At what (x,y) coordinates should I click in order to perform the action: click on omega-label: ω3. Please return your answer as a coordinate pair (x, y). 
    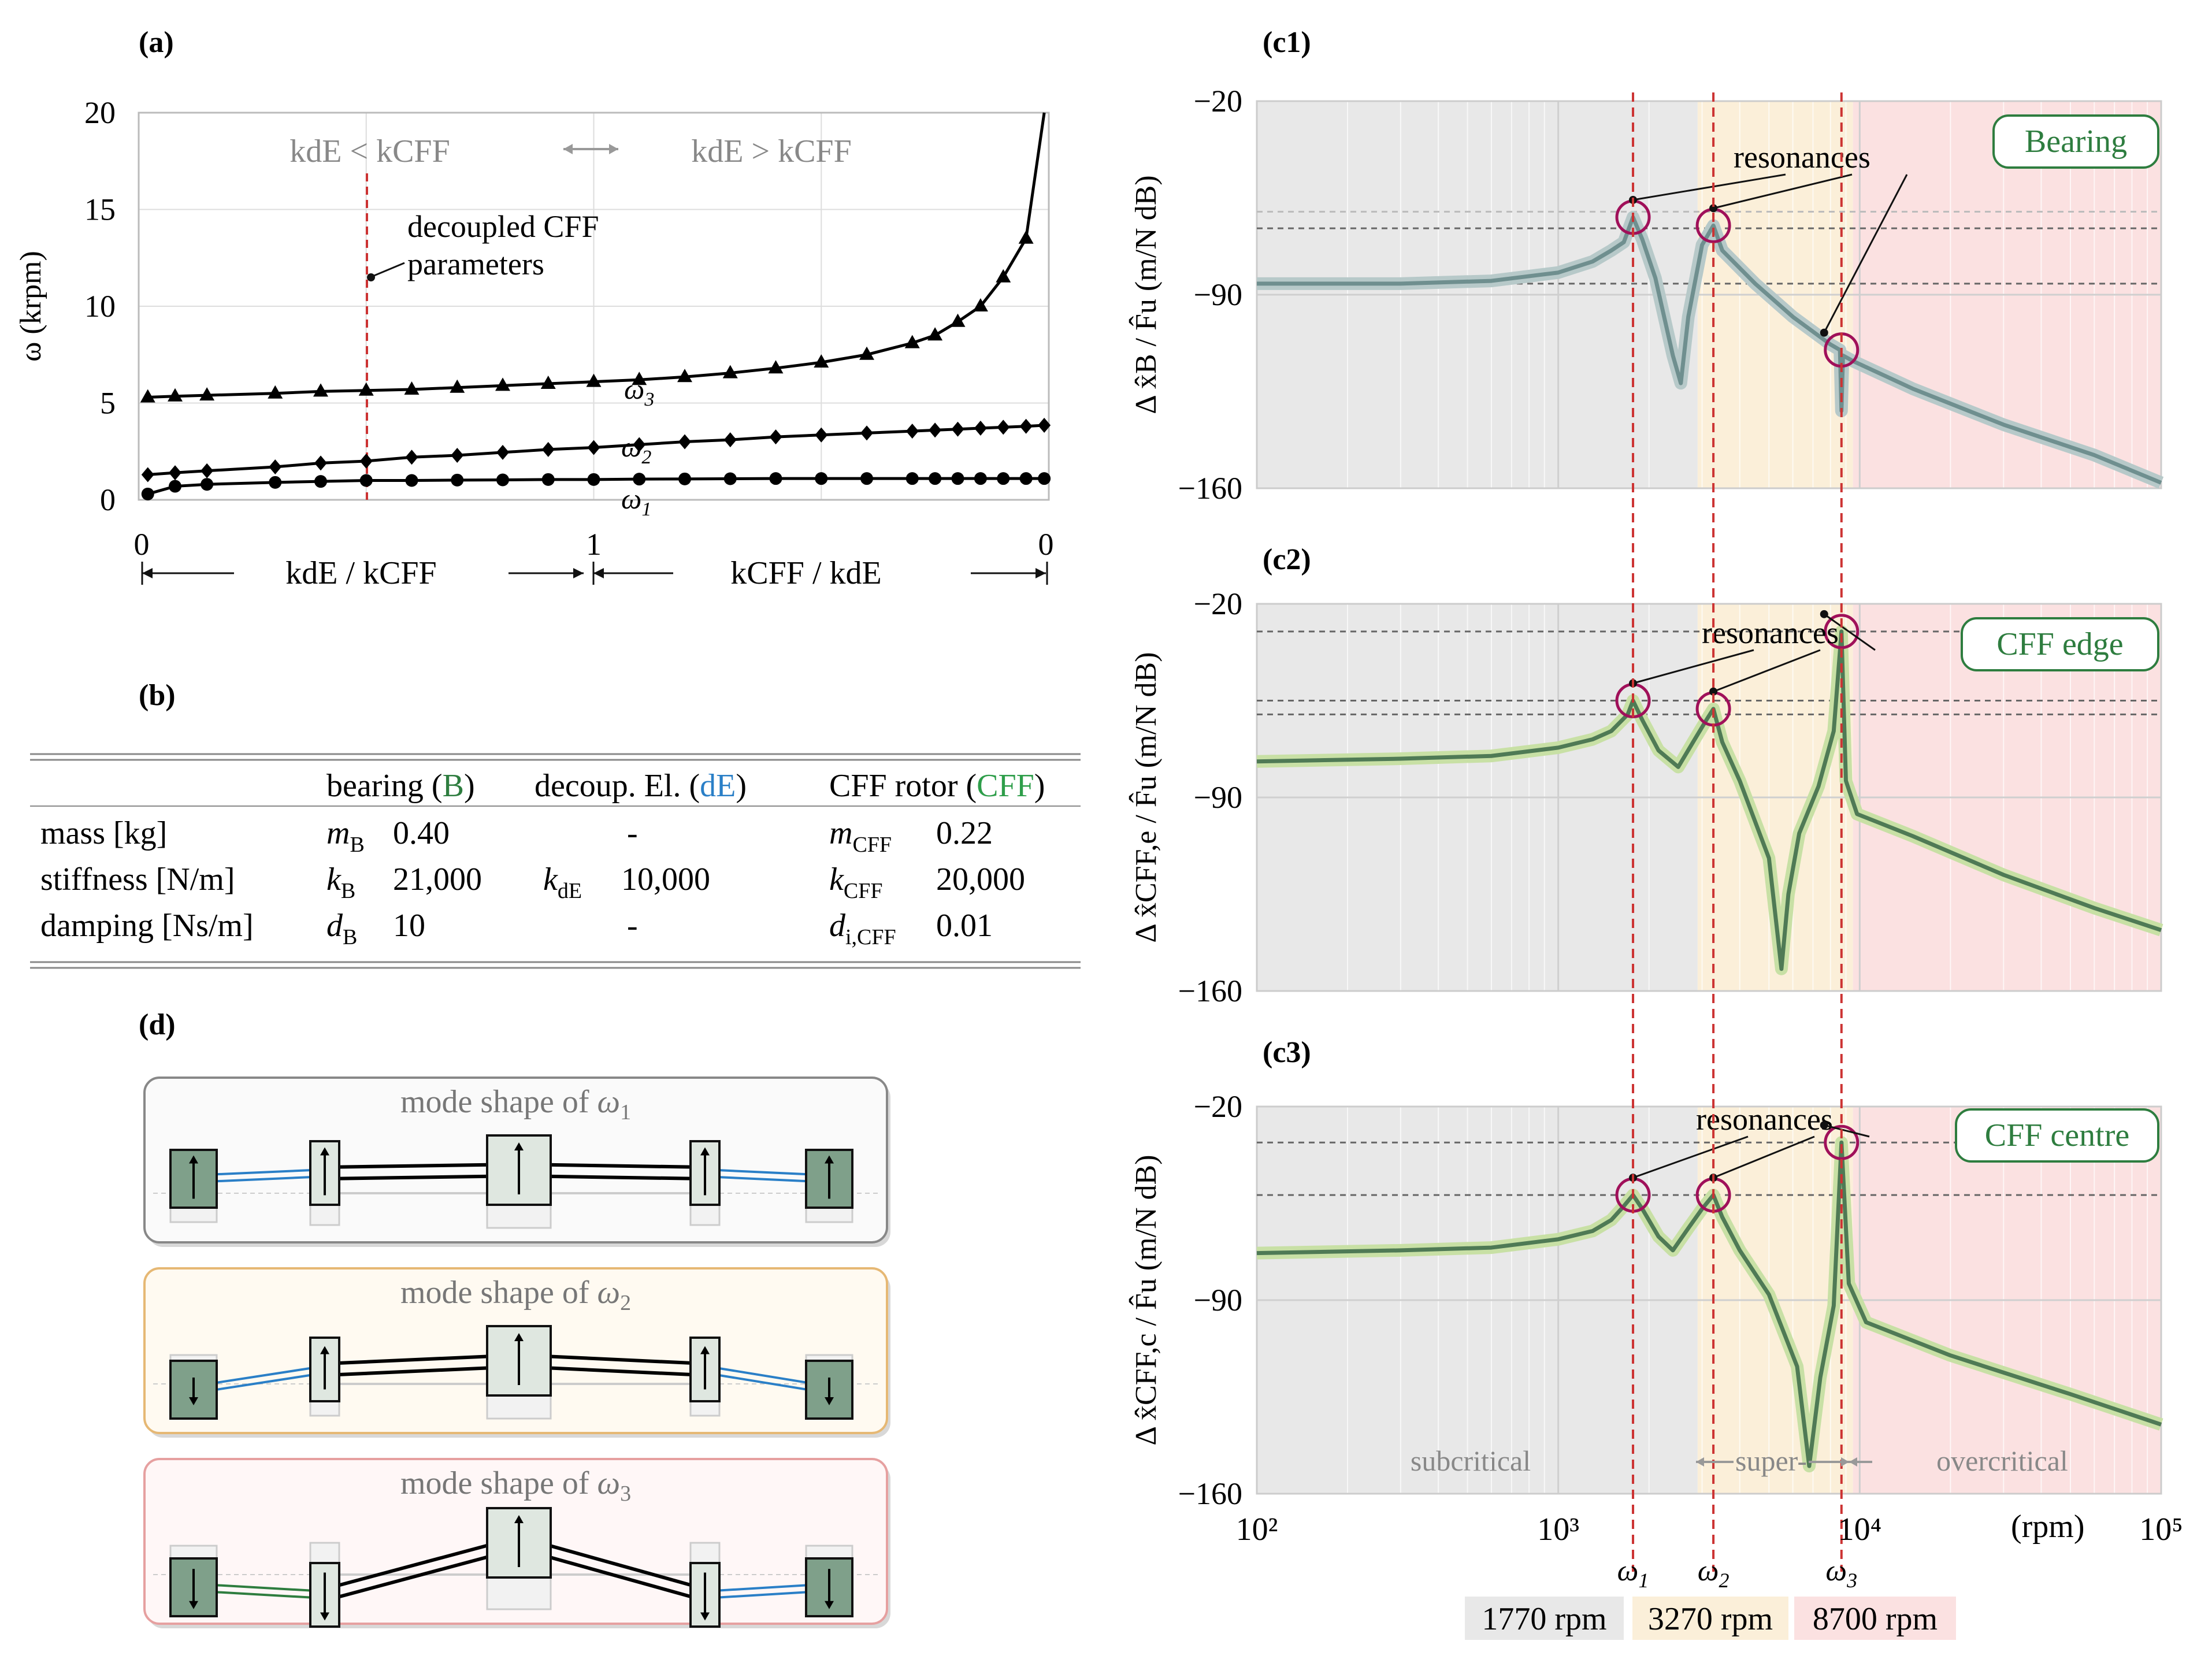
    Looking at the image, I should click on (1841, 1573).